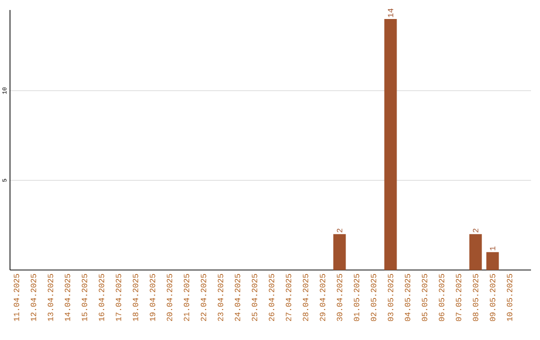 The image size is (540, 340). I want to click on x-tick-label: 29.04.2025, so click(323, 297).